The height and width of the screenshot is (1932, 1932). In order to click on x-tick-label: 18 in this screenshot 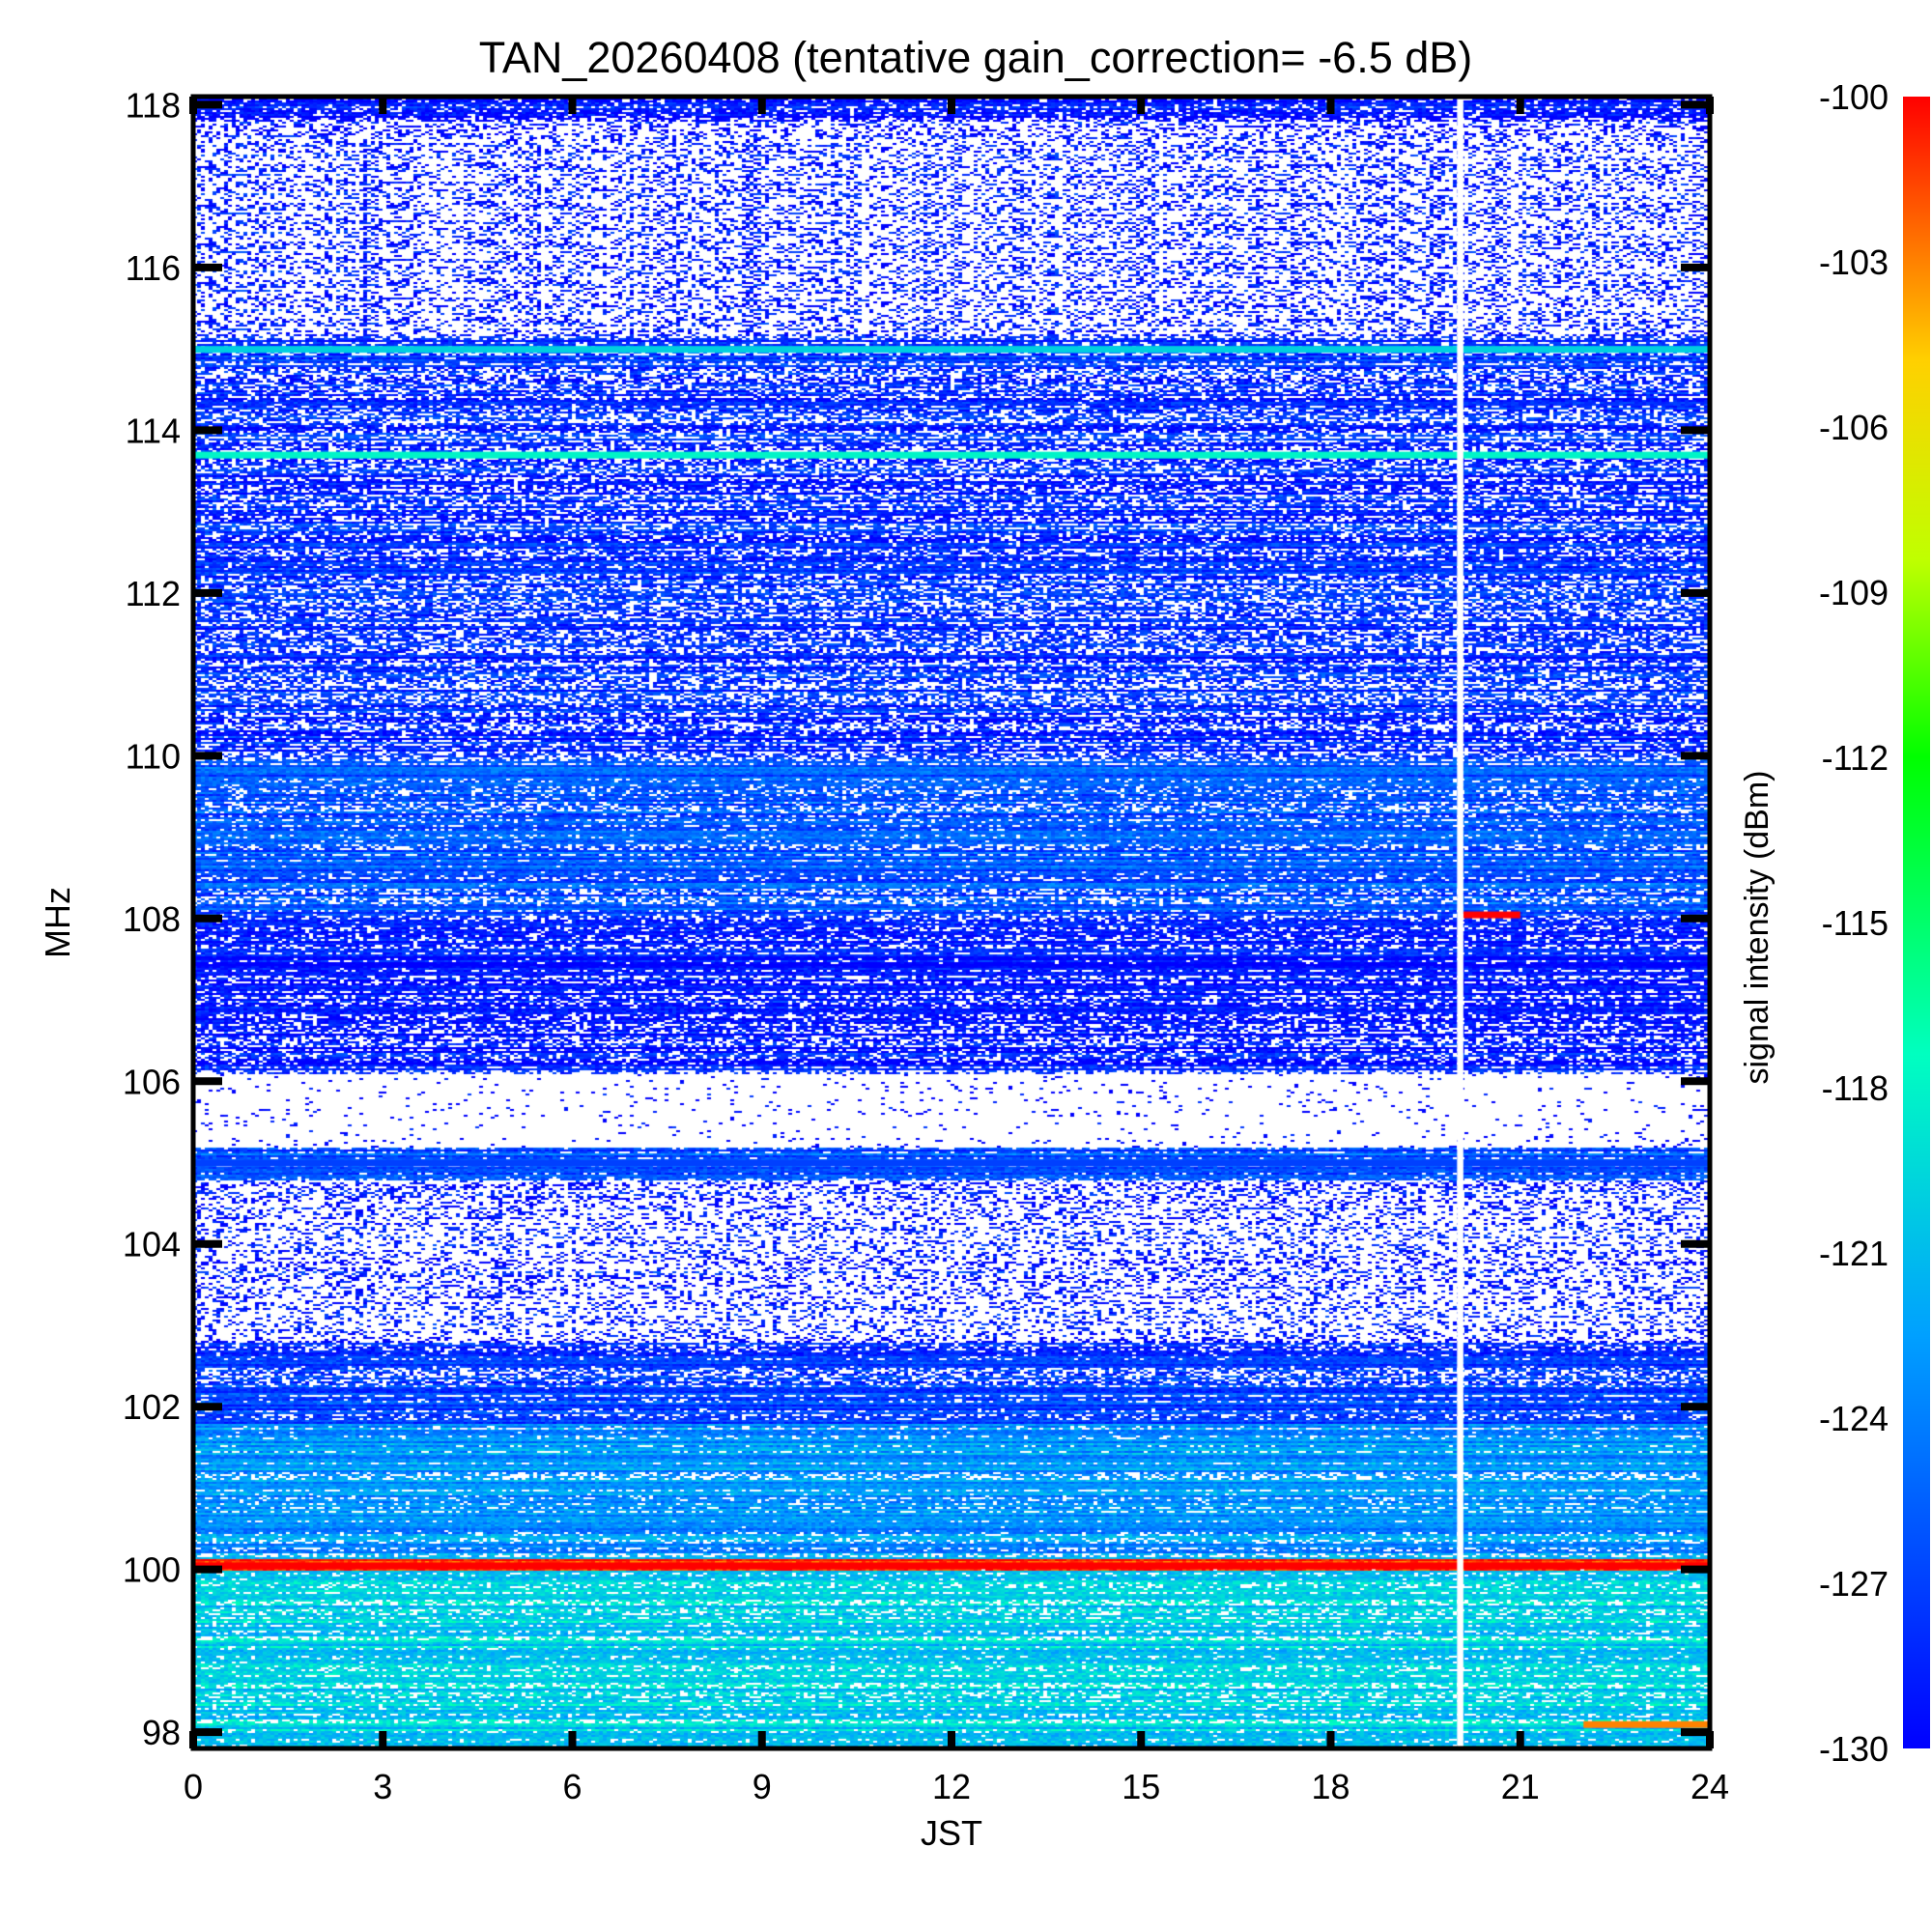, I will do `click(1330, 1786)`.